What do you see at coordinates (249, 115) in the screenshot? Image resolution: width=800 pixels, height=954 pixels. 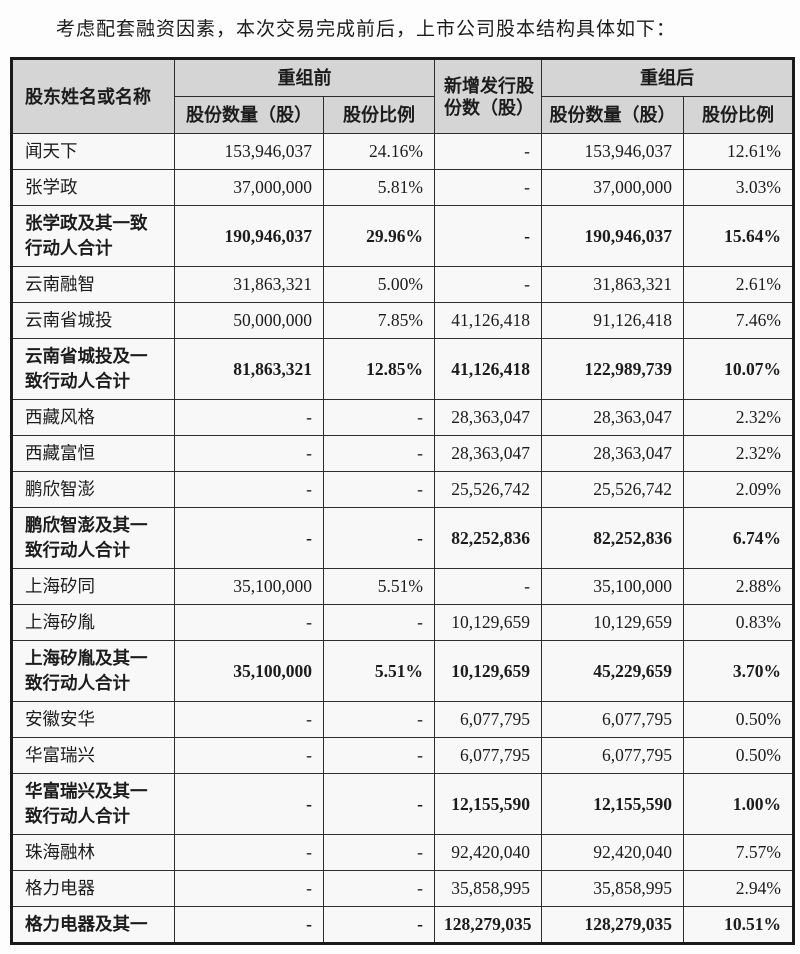 I see `header-before-share-count: 股份数量（股）` at bounding box center [249, 115].